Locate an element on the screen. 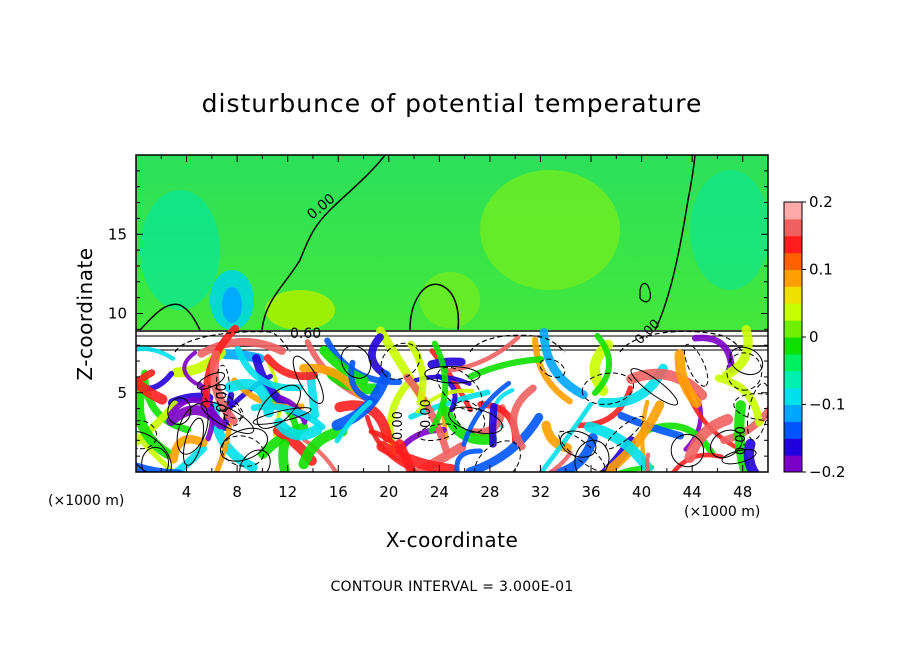  x-tick-label: 12 is located at coordinates (287, 492).